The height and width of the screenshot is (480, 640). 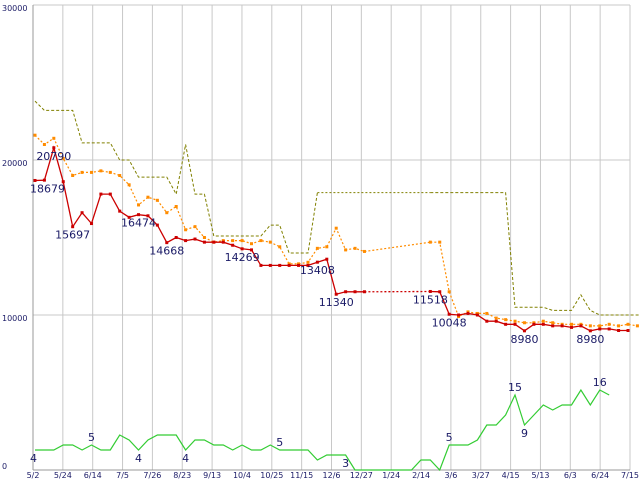 I want to click on data-label-price: 13408, so click(x=317, y=270).